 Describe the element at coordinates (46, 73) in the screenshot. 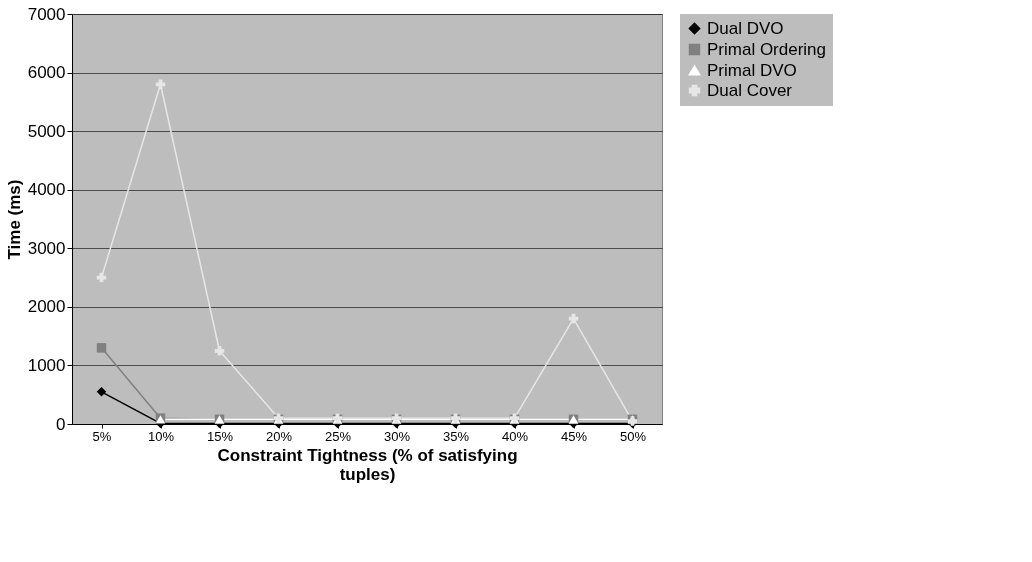

I see `y-tick-label: 6000` at that location.